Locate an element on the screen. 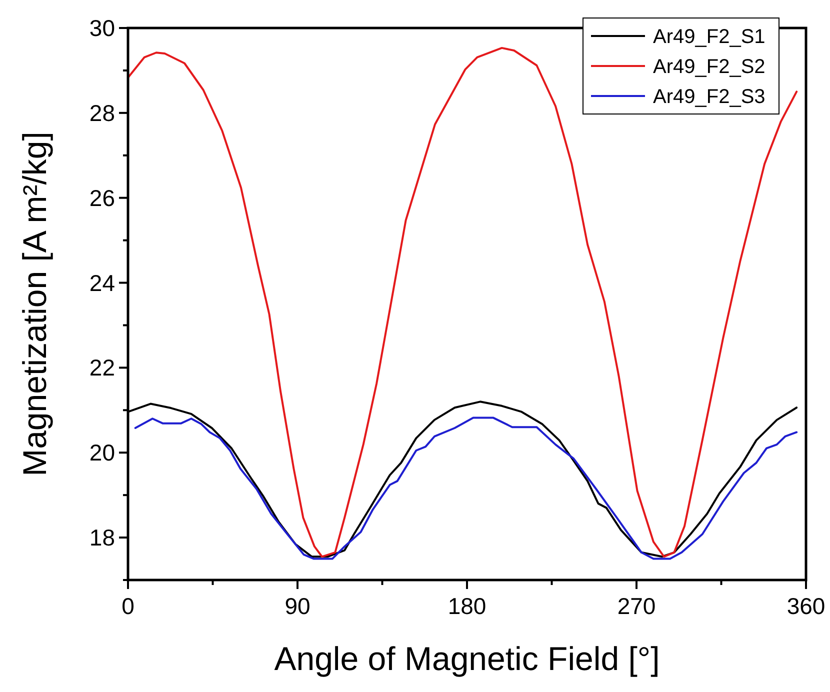 The width and height of the screenshot is (830, 692). y-tick-label: 30 is located at coordinates (102, 28).